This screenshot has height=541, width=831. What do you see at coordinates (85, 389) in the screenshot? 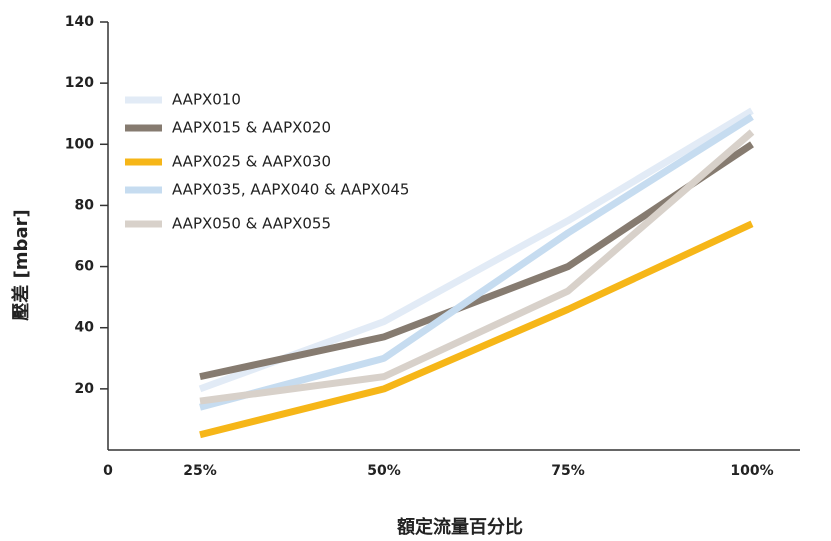
I see `y-tick-label: 20` at bounding box center [85, 389].